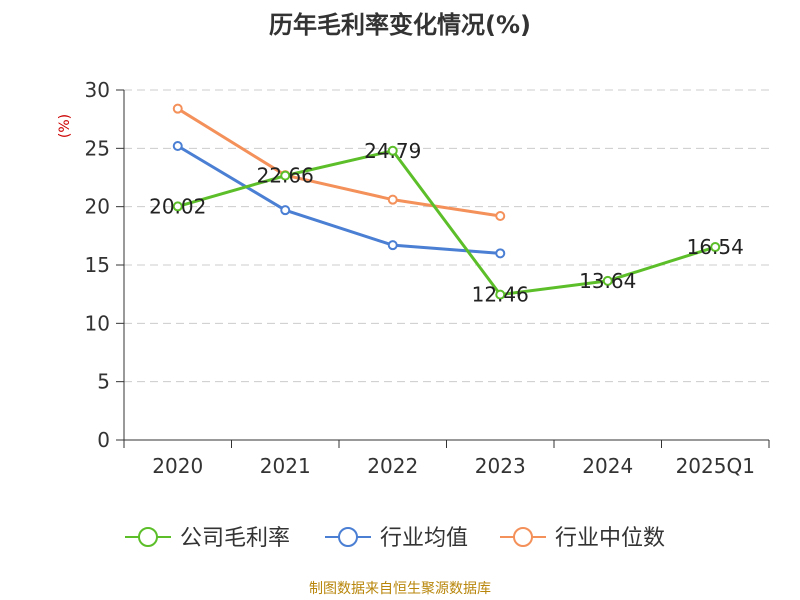 The image size is (800, 600). Describe the element at coordinates (610, 538) in the screenshot. I see `legend-label: 行业中位数` at that location.